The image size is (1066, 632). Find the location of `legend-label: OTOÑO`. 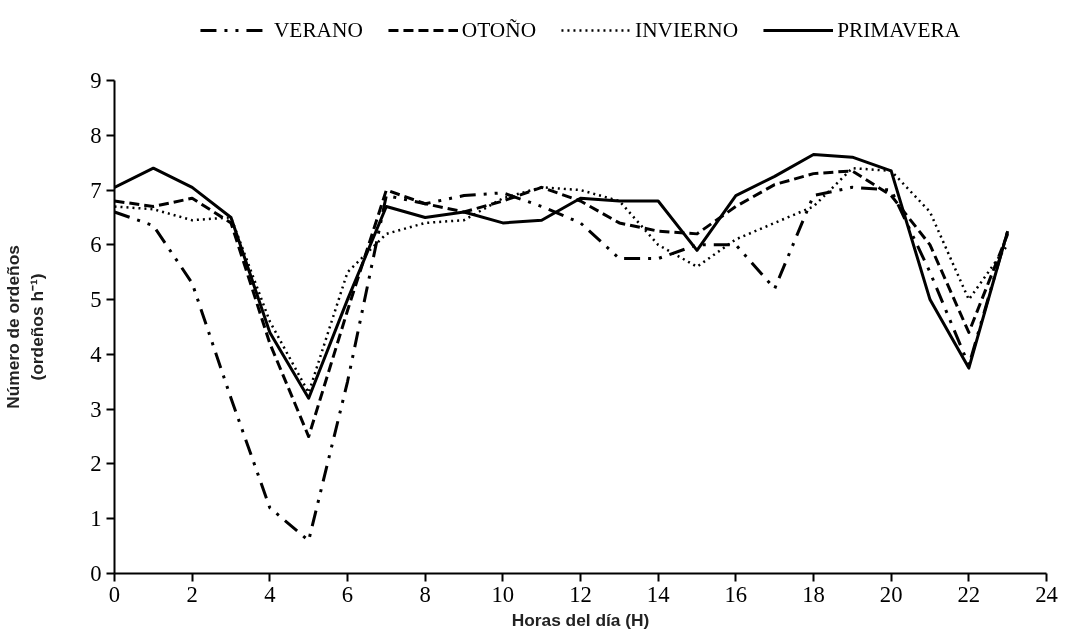

legend-label: OTOÑO is located at coordinates (499, 30).